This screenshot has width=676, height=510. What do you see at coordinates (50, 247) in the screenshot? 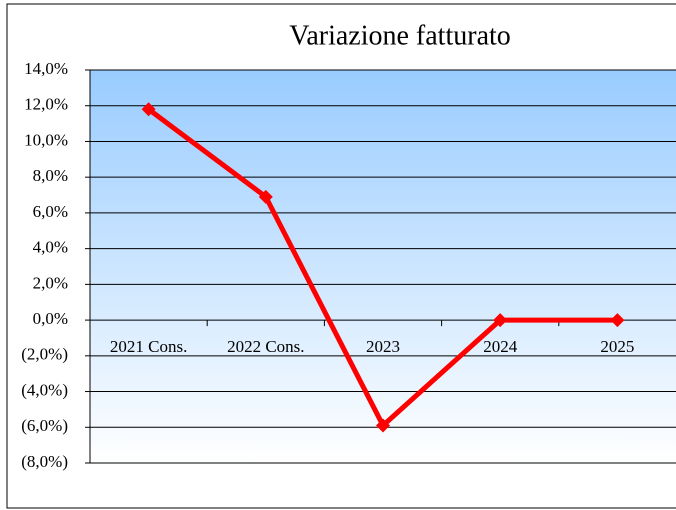
I see `y-tick-label: 4,0%` at bounding box center [50, 247].